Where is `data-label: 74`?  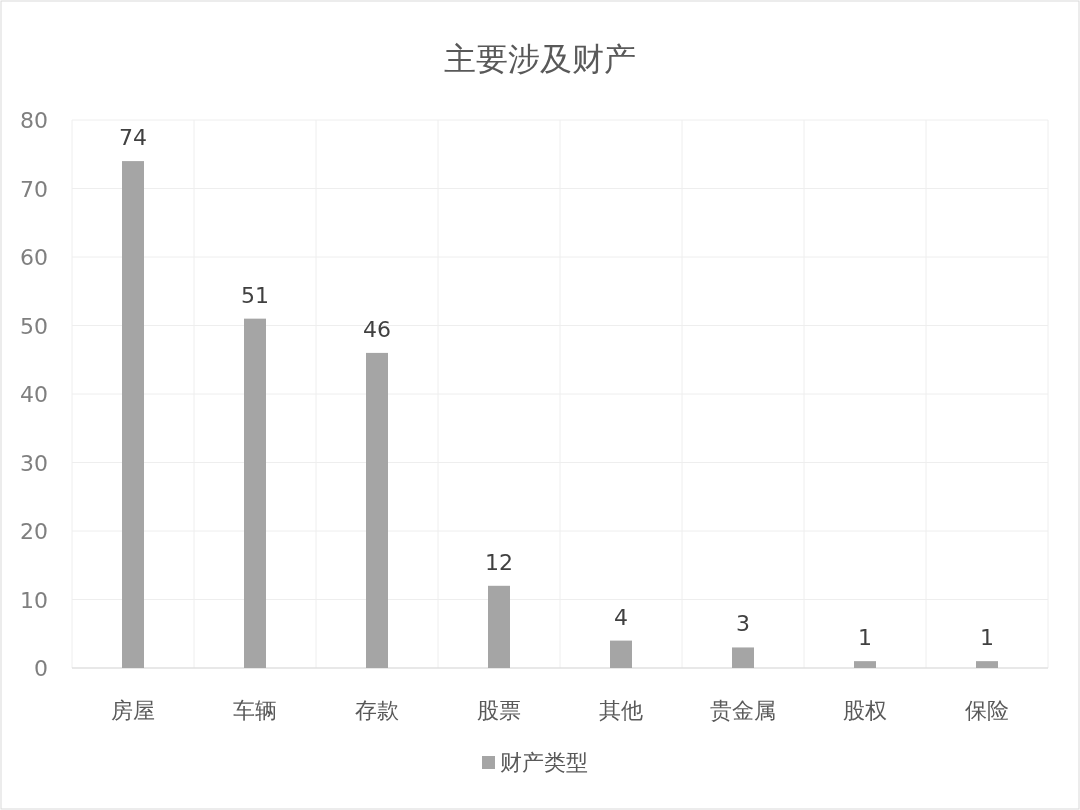
data-label: 74 is located at coordinates (133, 138).